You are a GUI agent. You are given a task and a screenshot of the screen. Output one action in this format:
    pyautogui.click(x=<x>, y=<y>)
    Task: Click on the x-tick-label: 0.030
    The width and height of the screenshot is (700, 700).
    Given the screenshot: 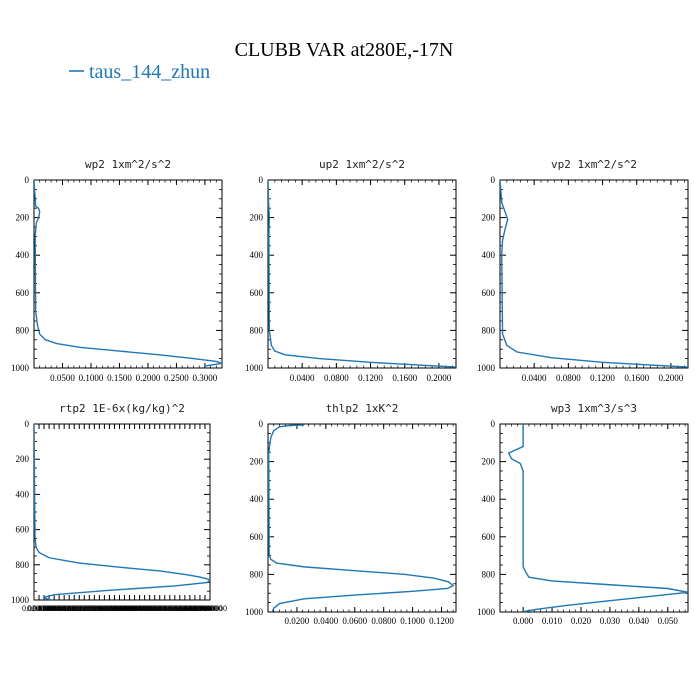 What is the action you would take?
    pyautogui.click(x=610, y=621)
    